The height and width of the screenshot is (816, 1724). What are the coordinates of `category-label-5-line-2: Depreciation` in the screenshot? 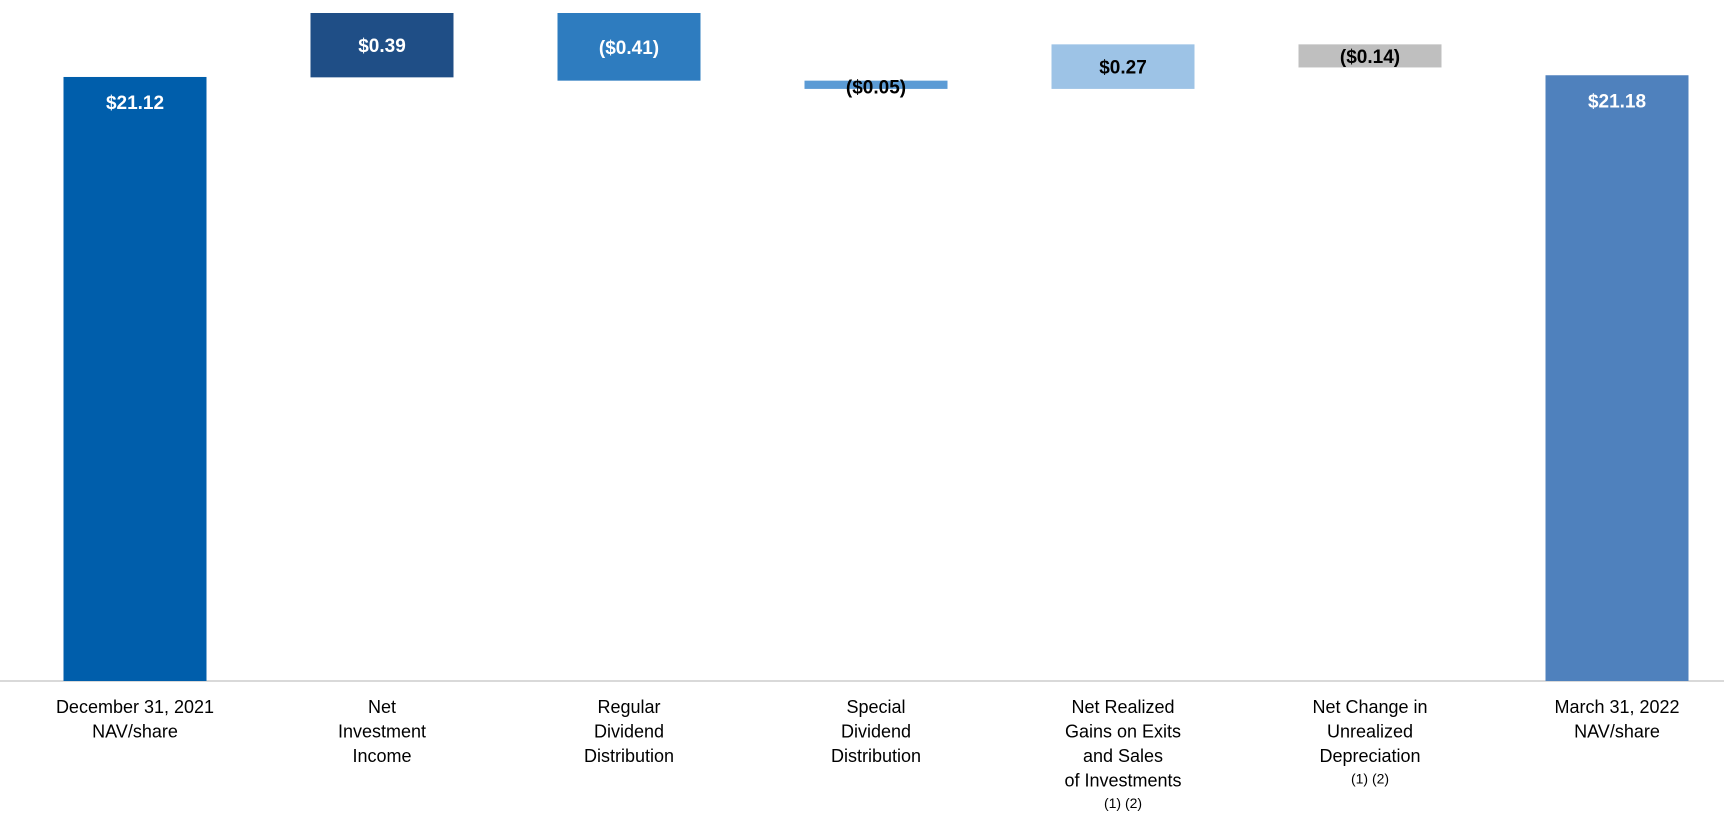 It's located at (1369, 756).